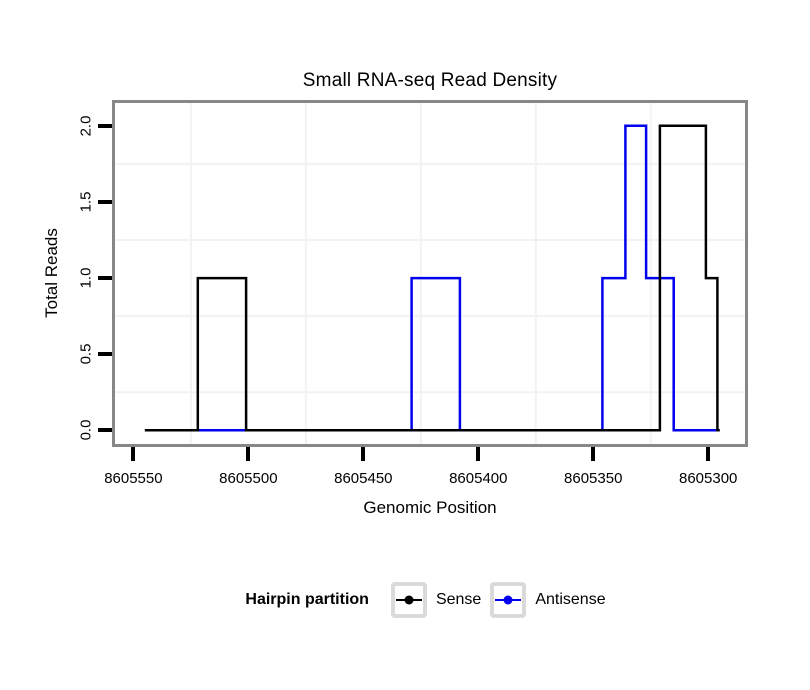 The image size is (810, 690). I want to click on legend-key-sense-icon, so click(408, 600).